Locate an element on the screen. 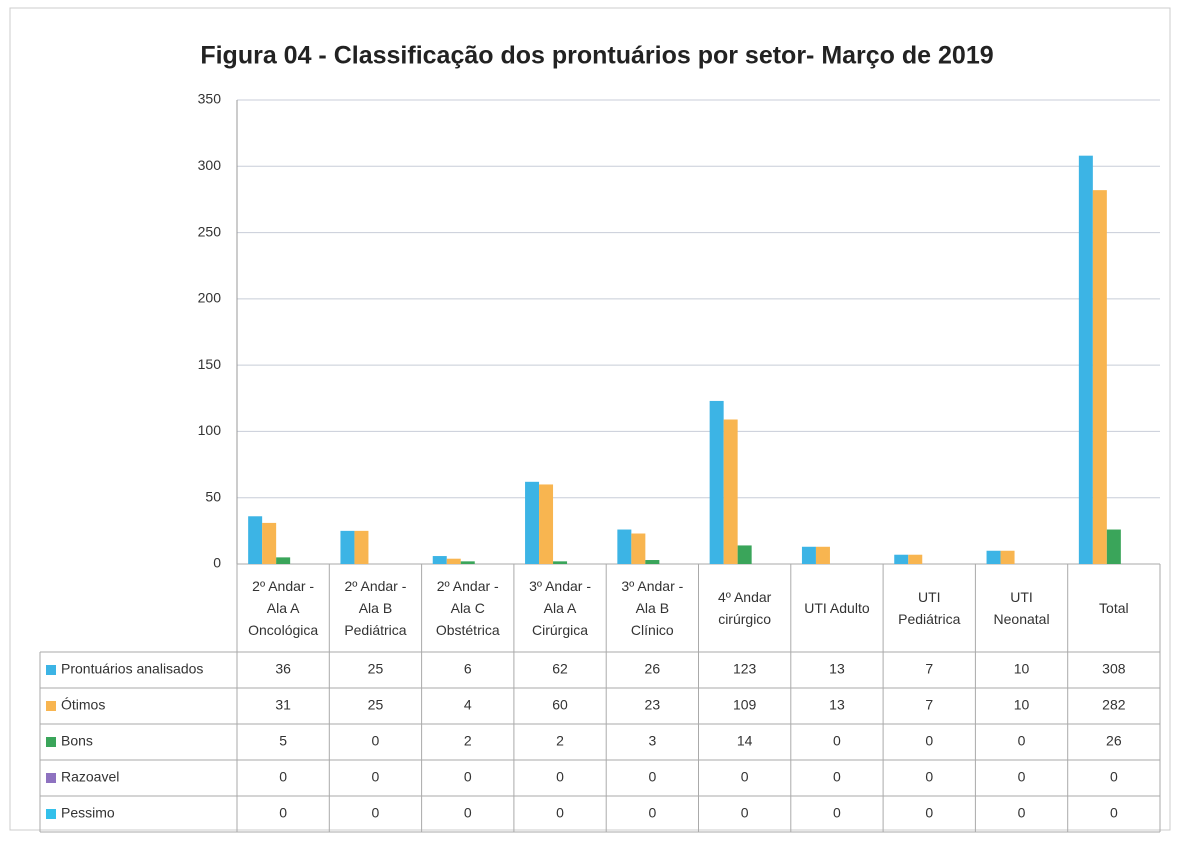 This screenshot has height=841, width=1178. y-tick-label: 200 is located at coordinates (210, 298).